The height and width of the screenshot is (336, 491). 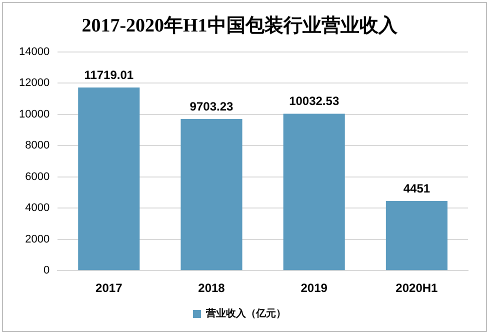 What do you see at coordinates (34, 114) in the screenshot?
I see `y-tick-label: 10000` at bounding box center [34, 114].